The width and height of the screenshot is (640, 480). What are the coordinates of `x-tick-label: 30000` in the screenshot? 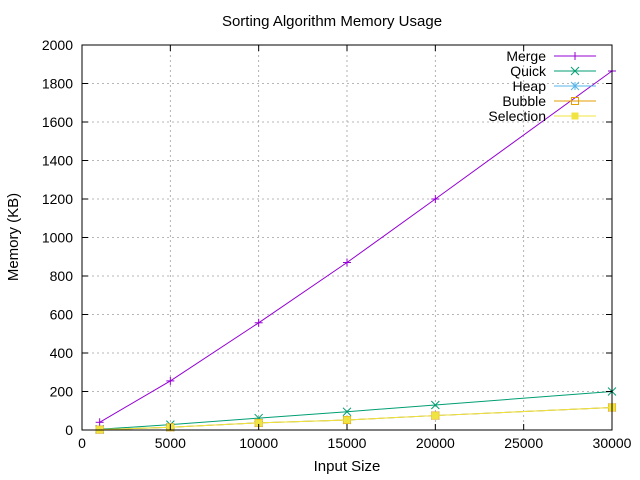 It's located at (612, 443).